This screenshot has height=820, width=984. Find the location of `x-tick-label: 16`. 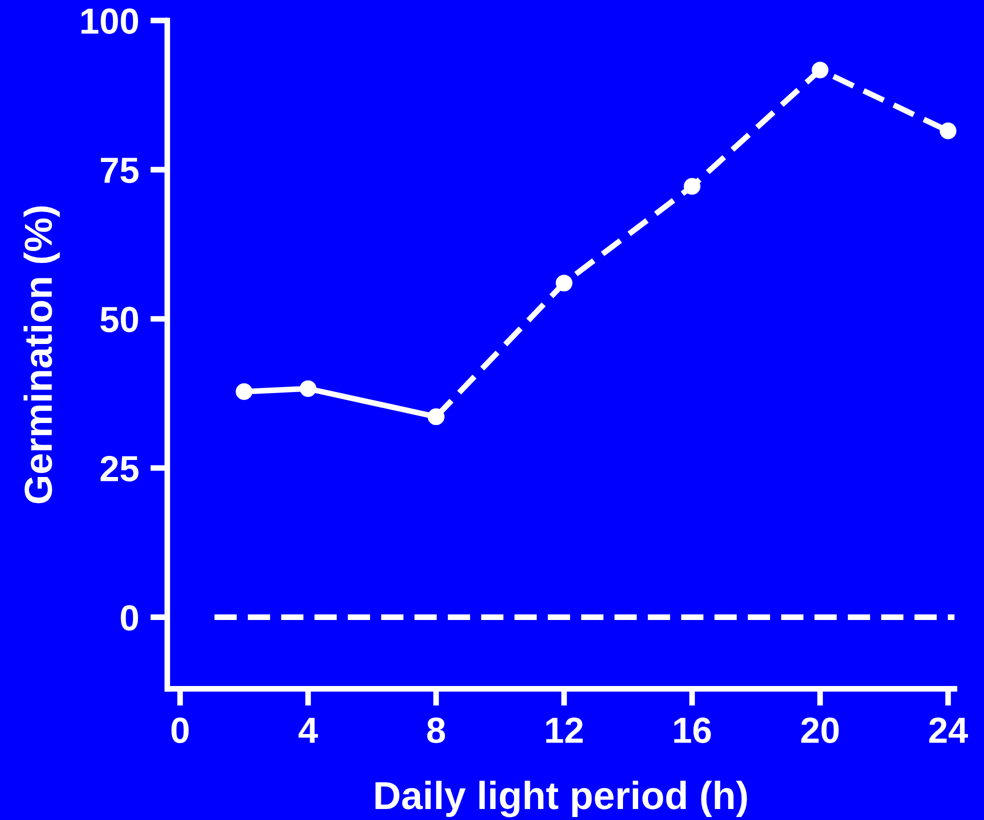

x-tick-label: 16 is located at coordinates (692, 731).